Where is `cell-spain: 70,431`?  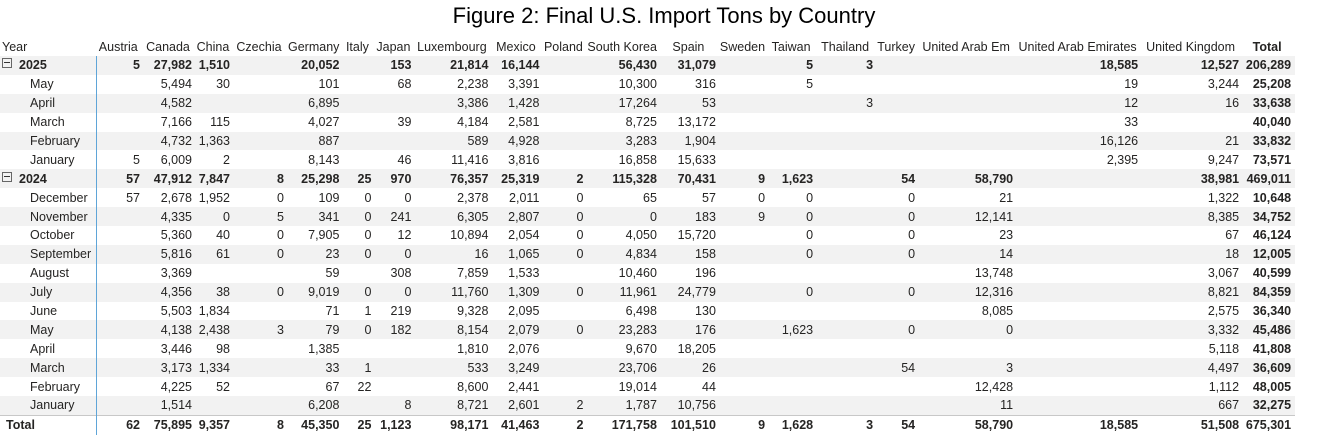
cell-spain: 70,431 is located at coordinates (690, 179).